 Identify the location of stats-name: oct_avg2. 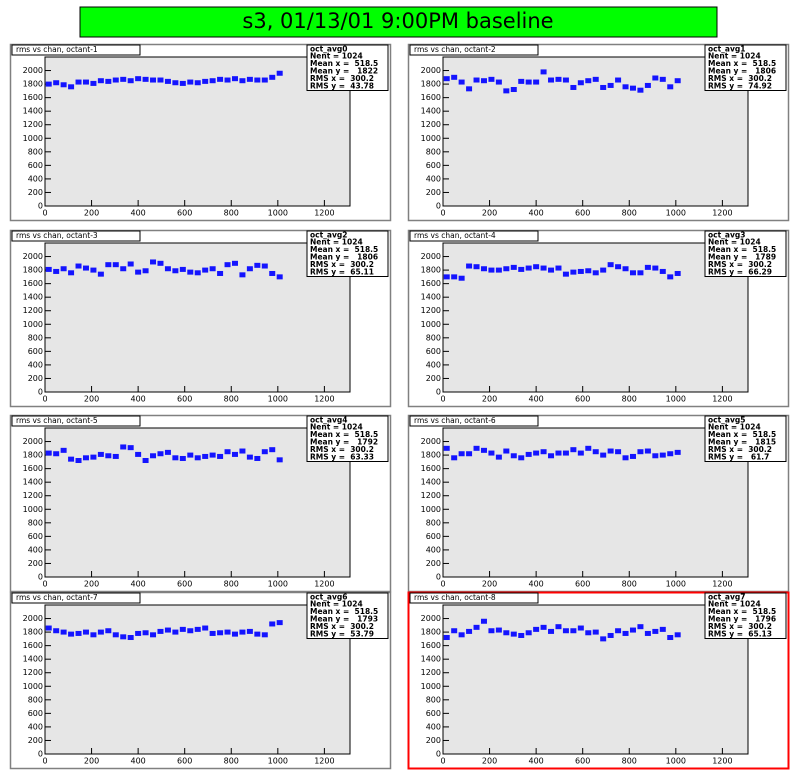
(328, 235).